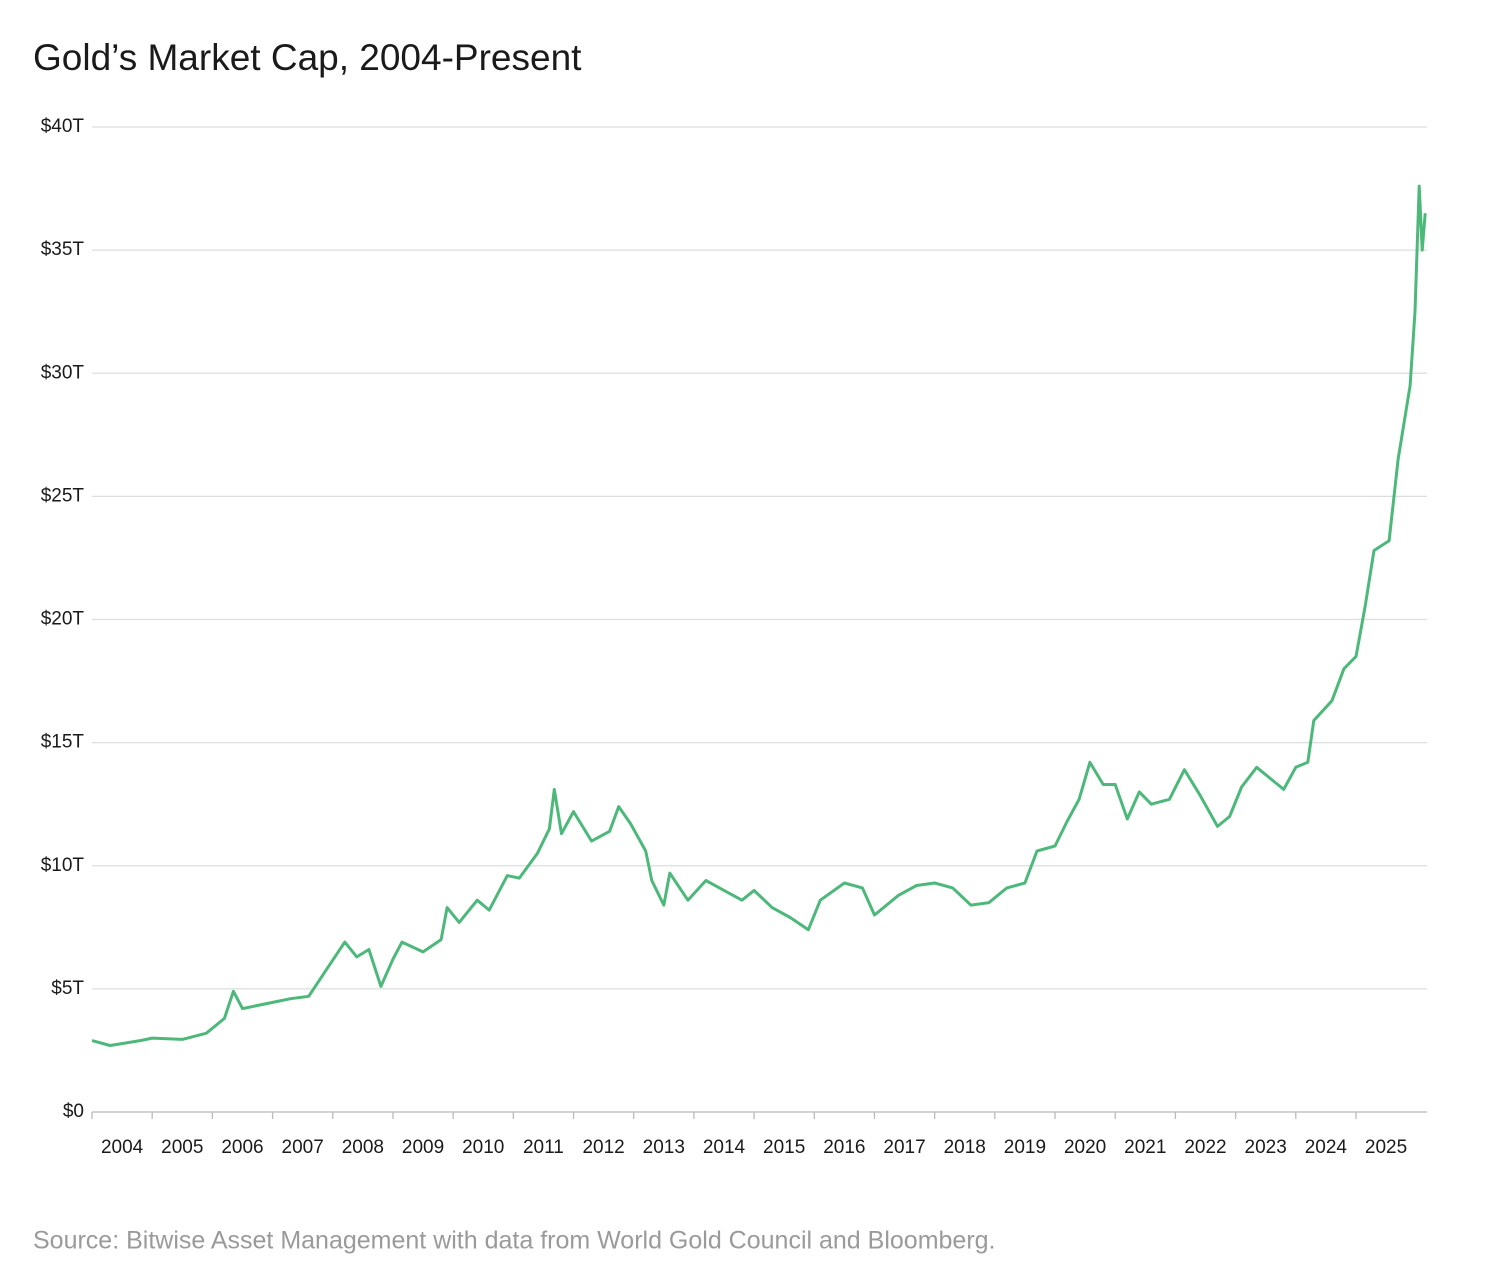 This screenshot has width=1500, height=1268. Describe the element at coordinates (965, 1147) in the screenshot. I see `x-tick-label: 2018` at that location.